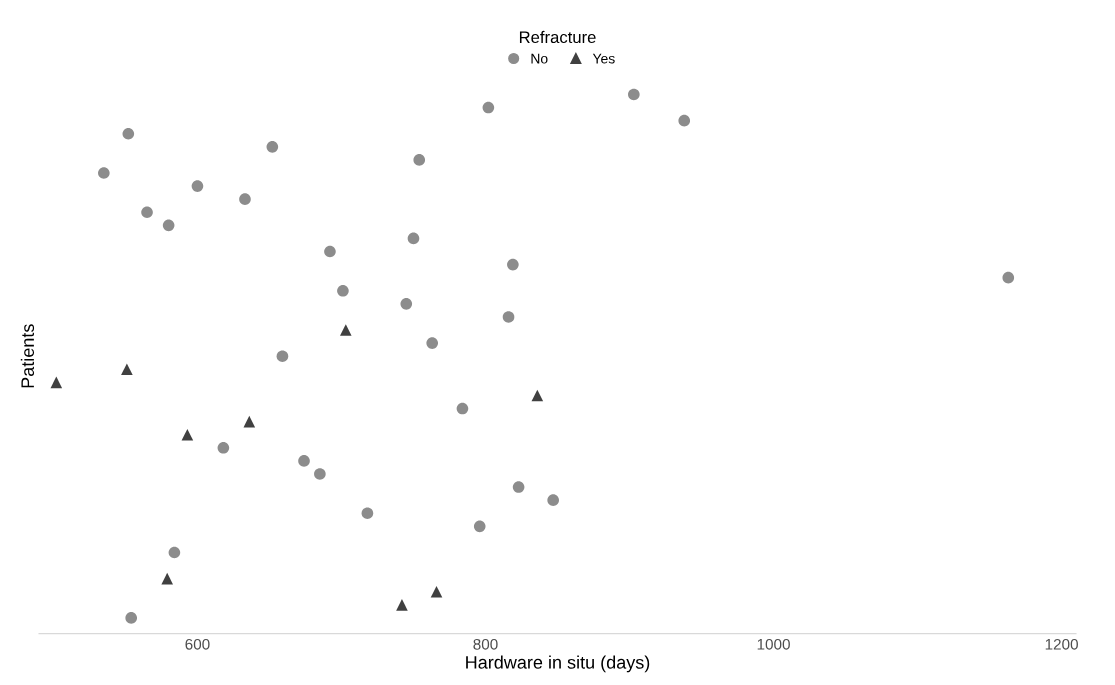  I want to click on legend-label: No, so click(539, 58).